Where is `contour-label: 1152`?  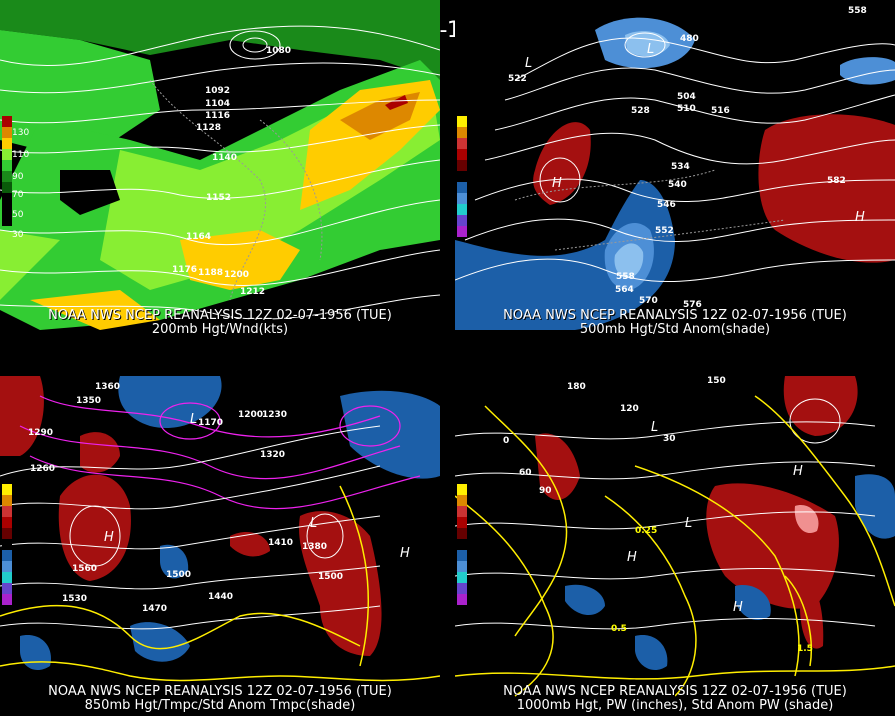
contour-label: 1152 is located at coordinates (219, 198).